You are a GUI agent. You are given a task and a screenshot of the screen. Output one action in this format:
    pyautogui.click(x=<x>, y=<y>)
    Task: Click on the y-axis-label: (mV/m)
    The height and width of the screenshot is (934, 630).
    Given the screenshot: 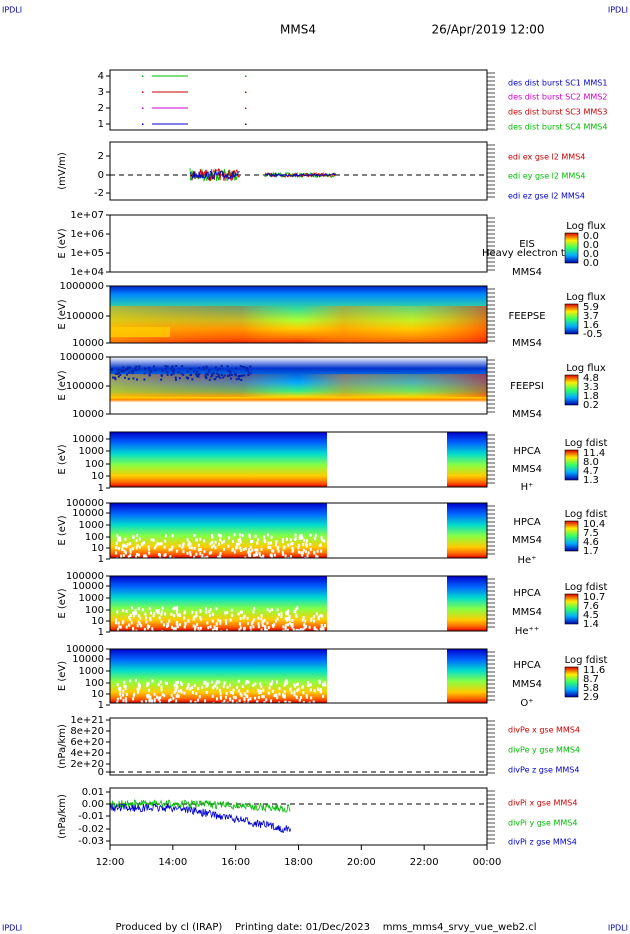 What is the action you would take?
    pyautogui.click(x=62, y=171)
    